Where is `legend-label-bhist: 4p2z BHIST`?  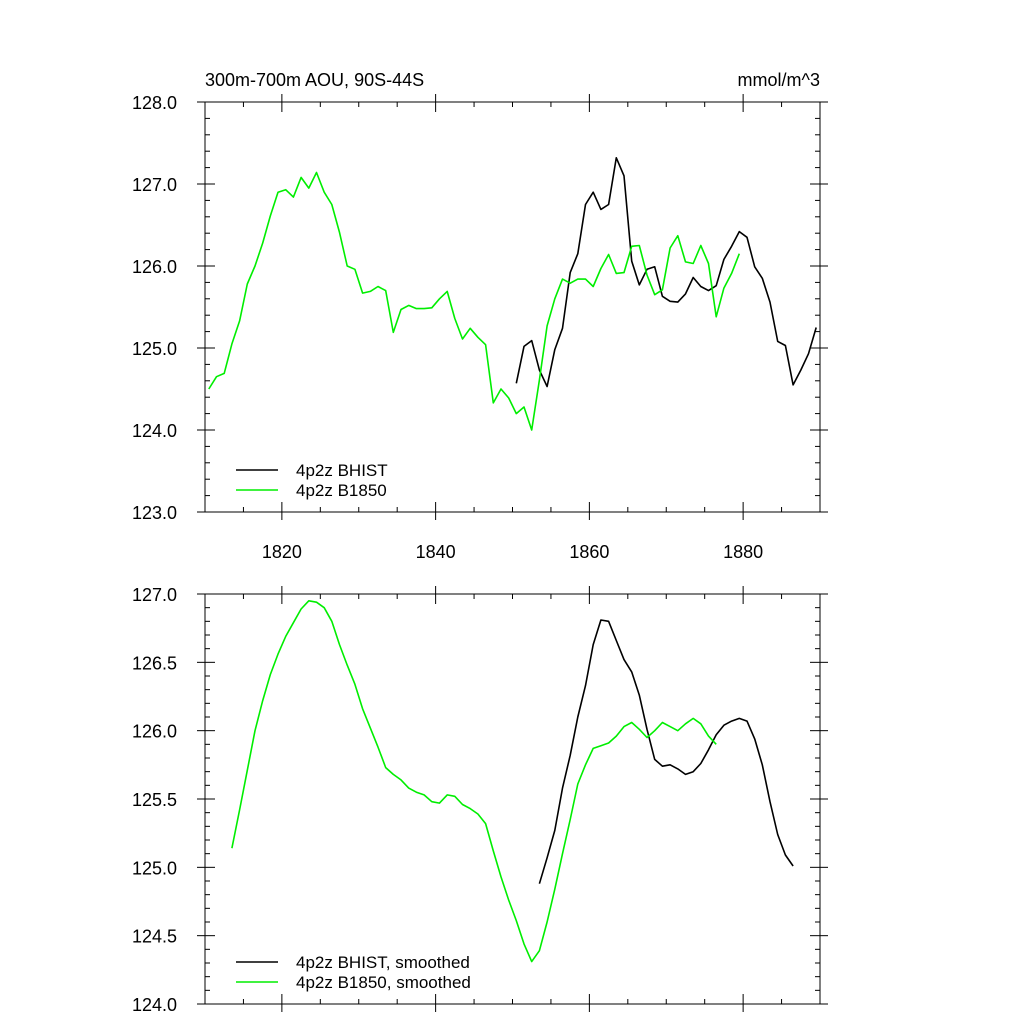 legend-label-bhist: 4p2z BHIST is located at coordinates (342, 470).